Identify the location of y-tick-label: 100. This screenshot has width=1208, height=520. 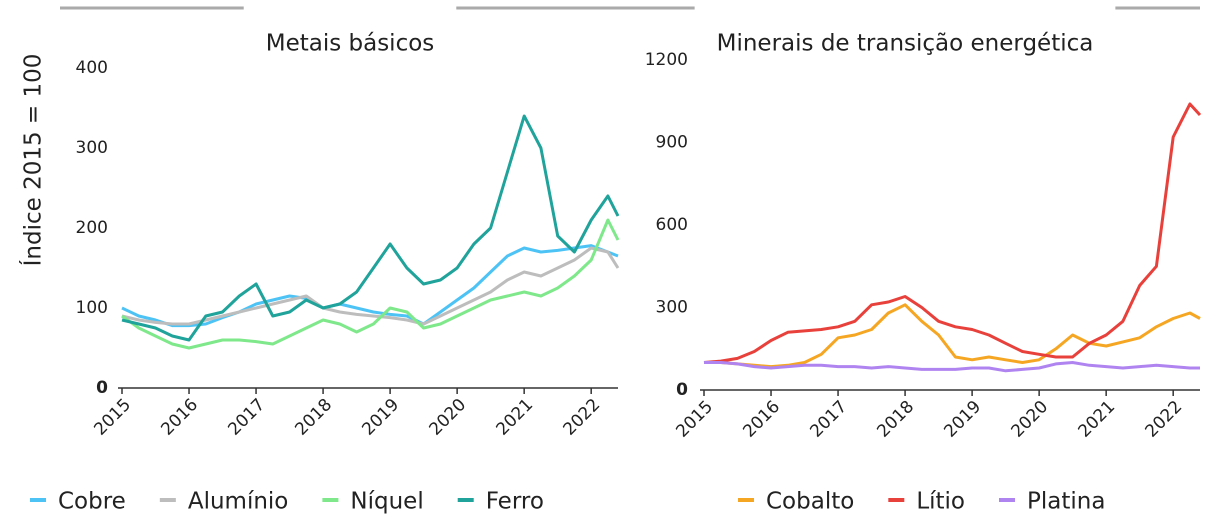
(92, 308).